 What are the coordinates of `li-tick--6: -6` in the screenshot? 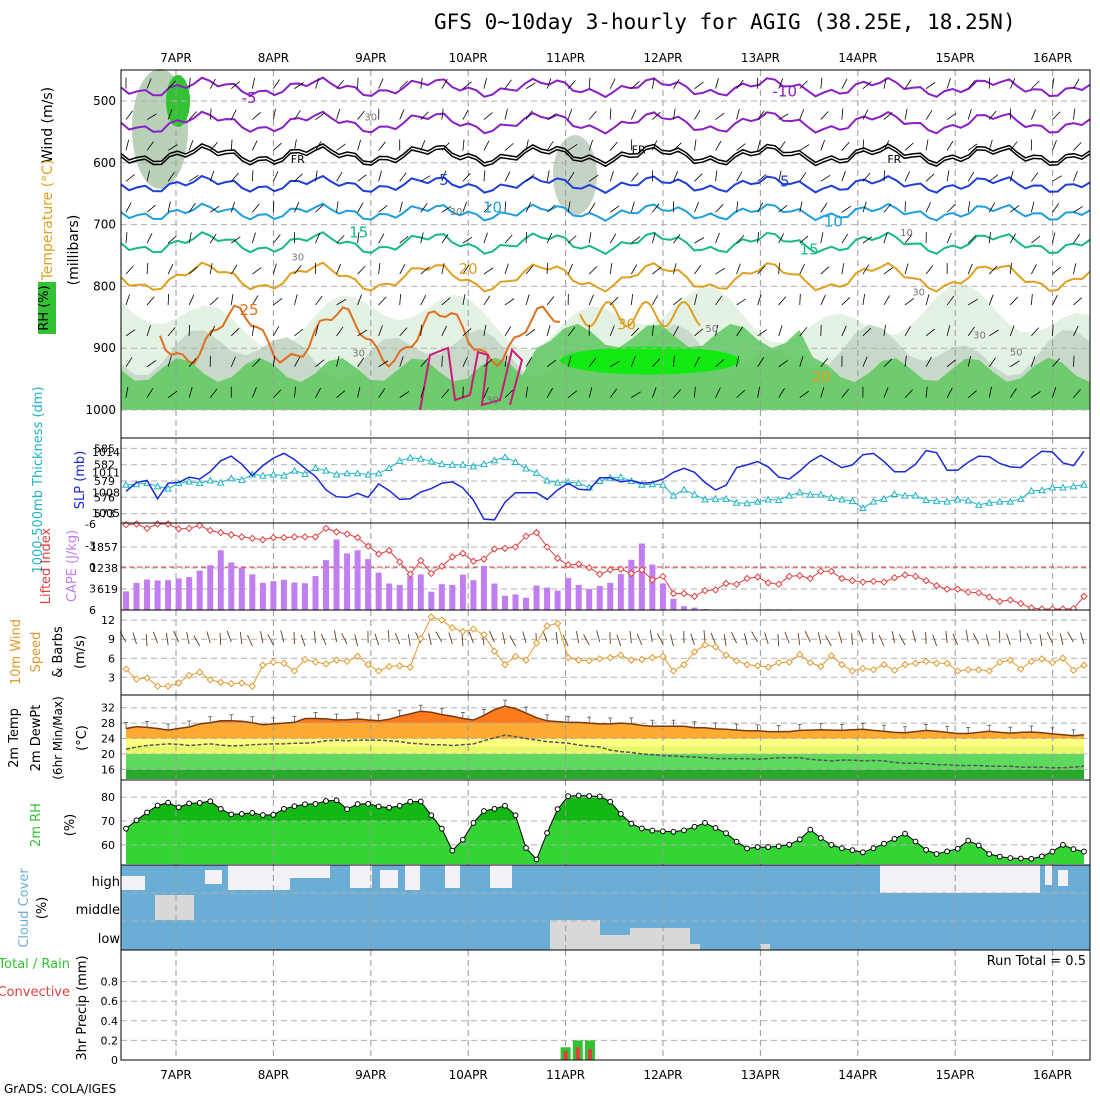 It's located at (90, 524).